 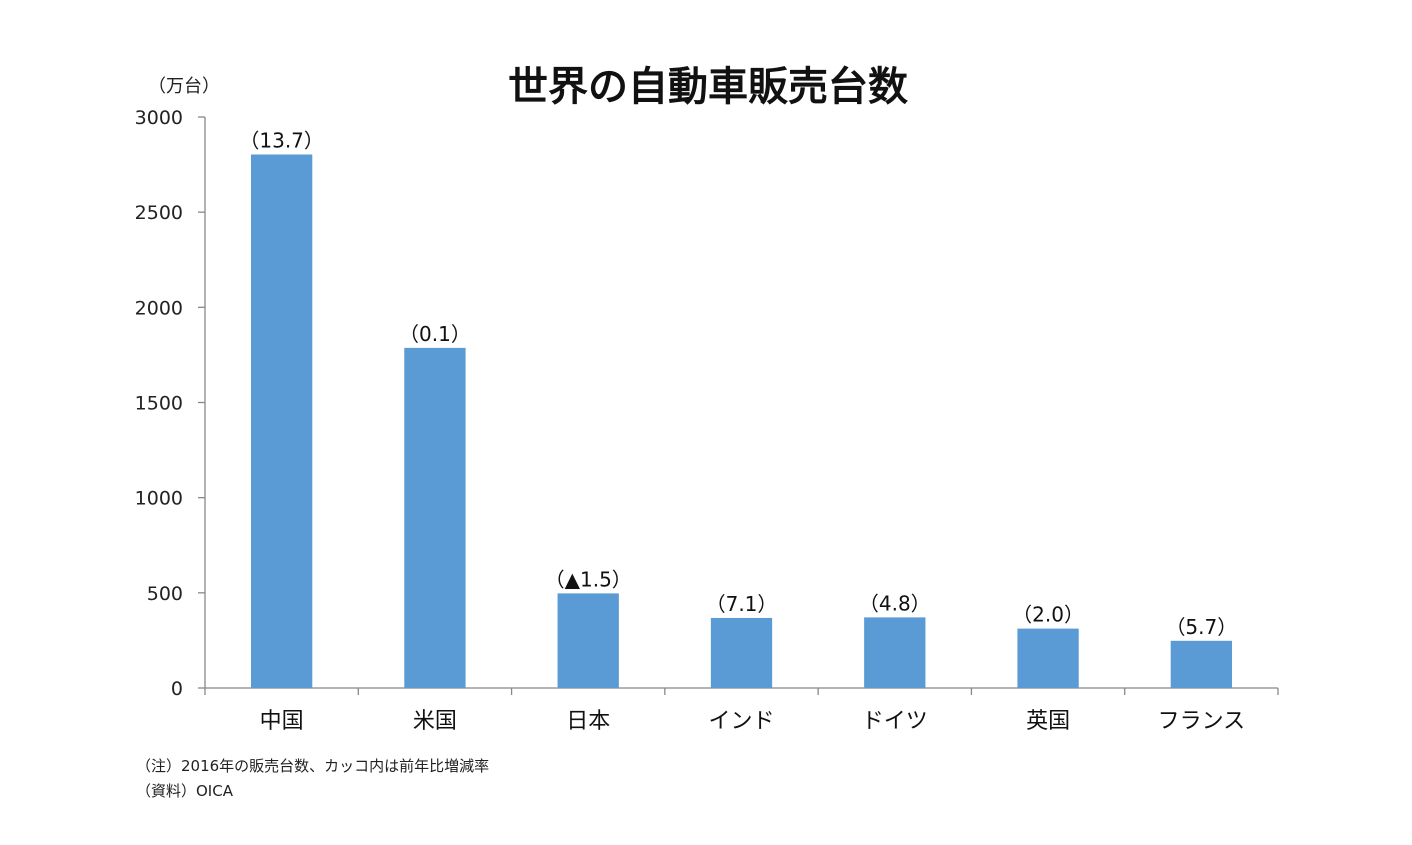 I want to click on y-tick-label: 500, so click(x=165, y=594).